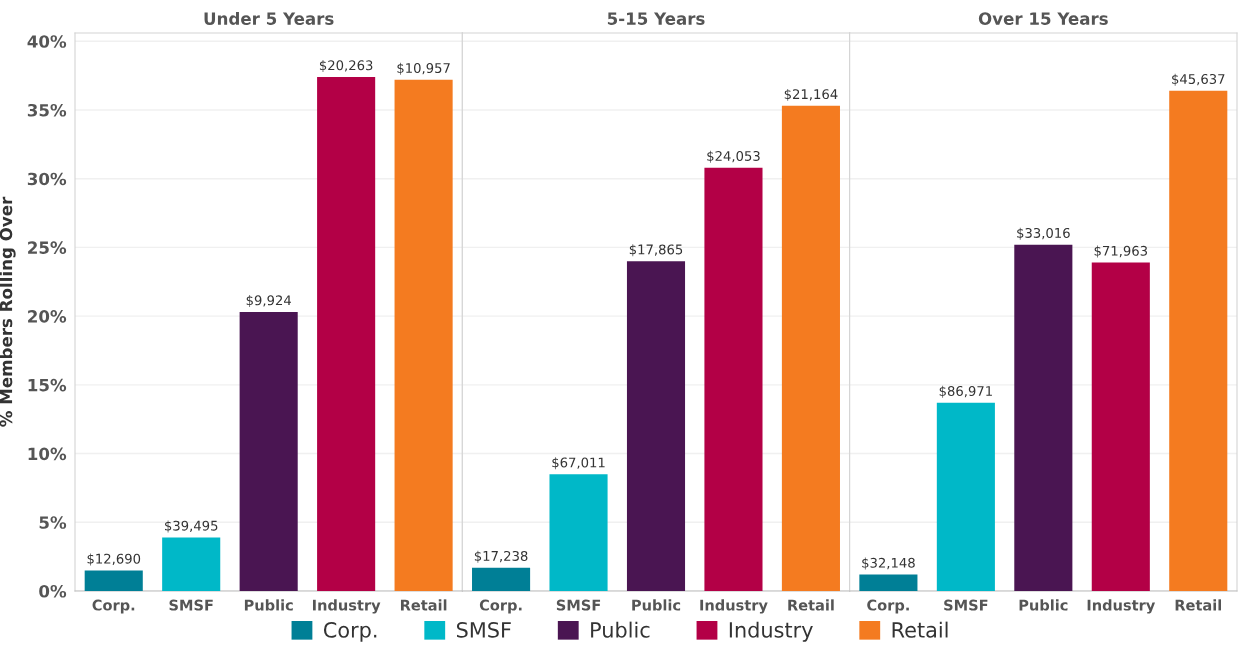 This screenshot has width=1241, height=654. Describe the element at coordinates (47, 41) in the screenshot. I see `y-tick-label: 40%` at that location.